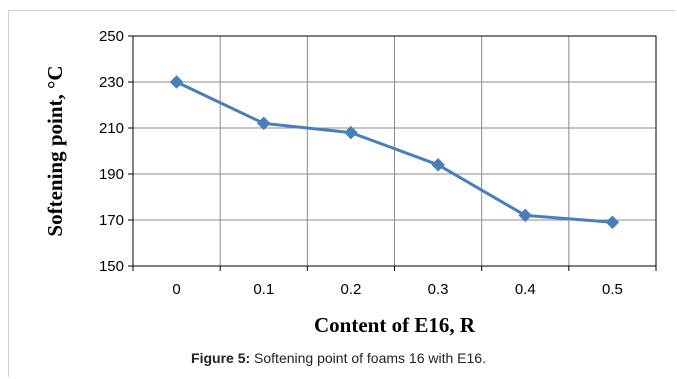 This screenshot has width=677, height=379. Describe the element at coordinates (368, 358) in the screenshot. I see `caption-text: Softening point of foams 16 with E16.` at that location.